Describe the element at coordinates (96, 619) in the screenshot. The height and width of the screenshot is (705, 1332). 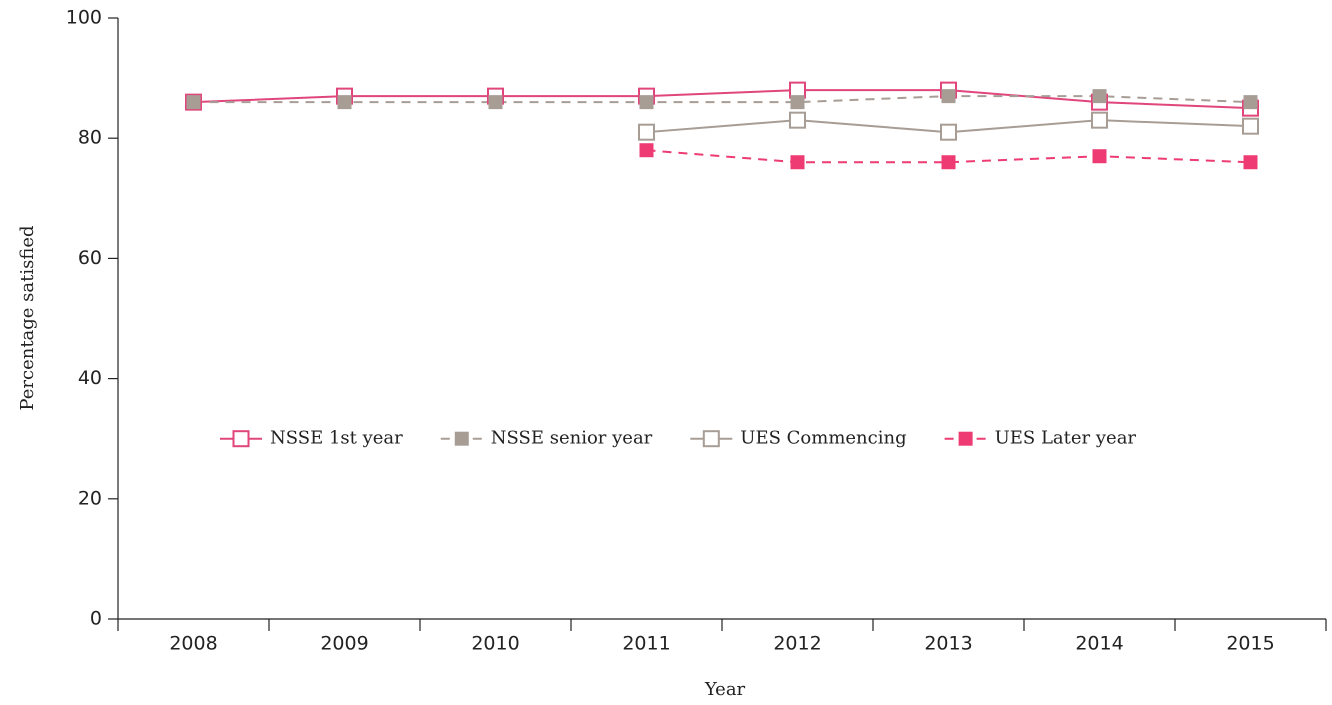
I see `y-tick-label: 0` at that location.